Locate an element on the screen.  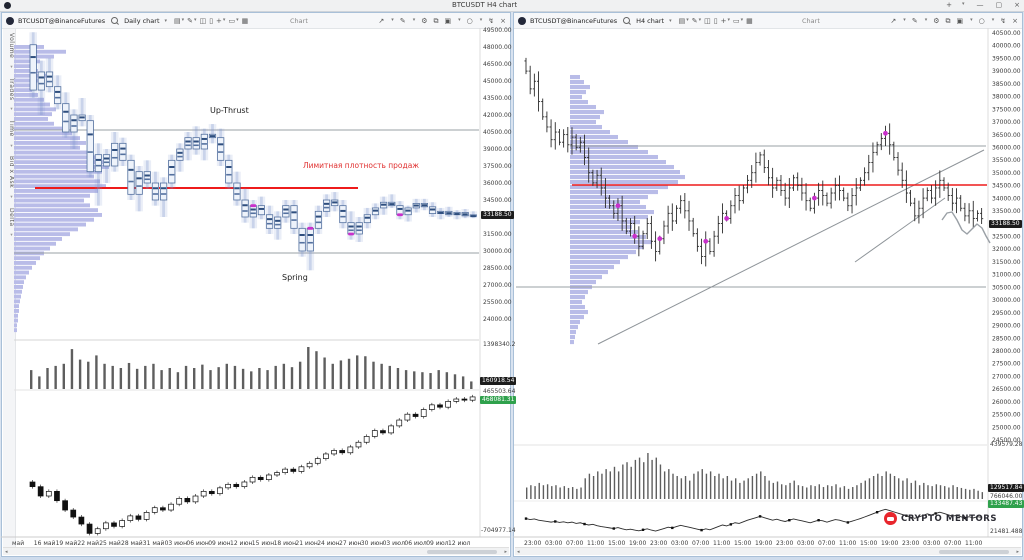
line-layer is located at coordinates (900, 230).